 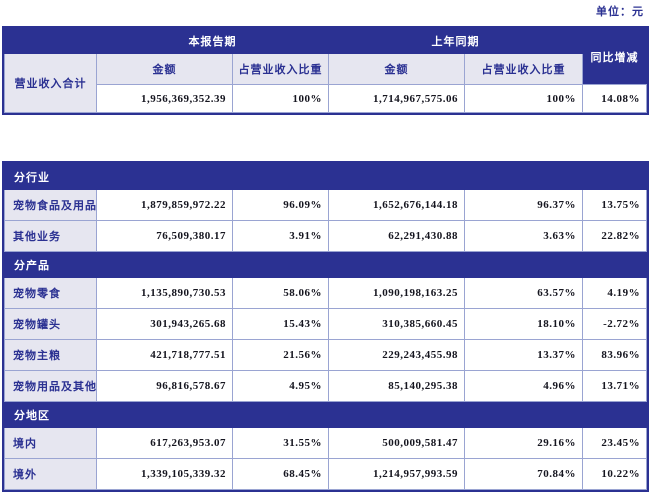 What do you see at coordinates (523, 98) in the screenshot?
I see `summary-ratio-prior: 100%` at bounding box center [523, 98].